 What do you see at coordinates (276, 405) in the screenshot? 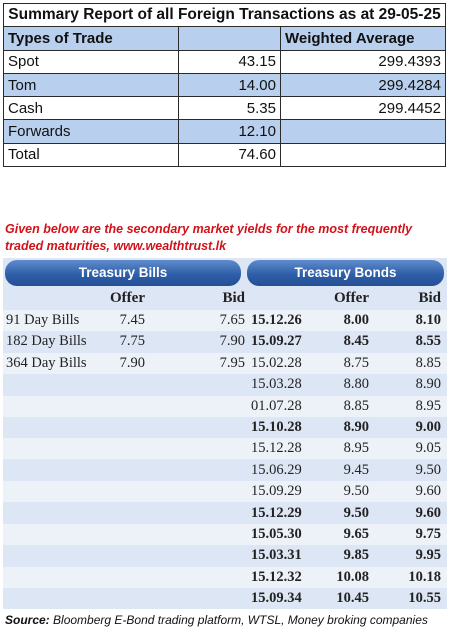
I see `bond-maturity: 01.07.28` at bounding box center [276, 405].